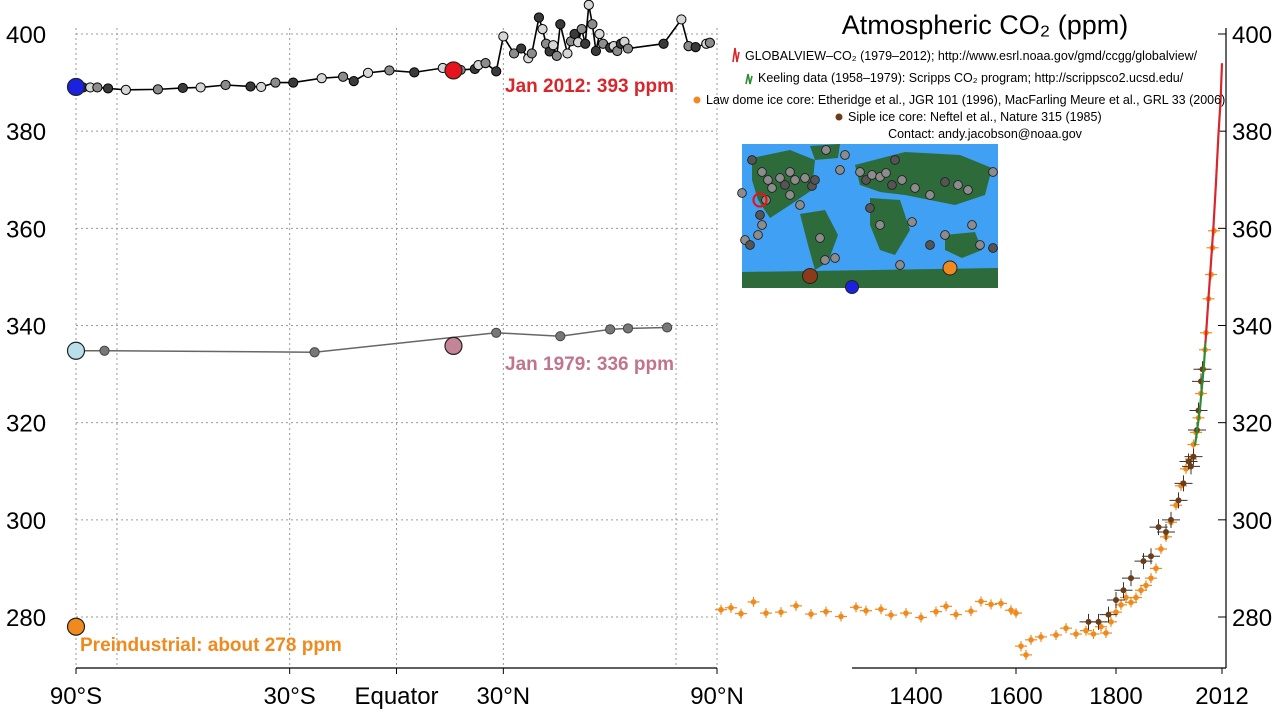 This screenshot has height=725, width=1280. What do you see at coordinates (950, 268) in the screenshot?
I see `map-highlight-site-orange` at bounding box center [950, 268].